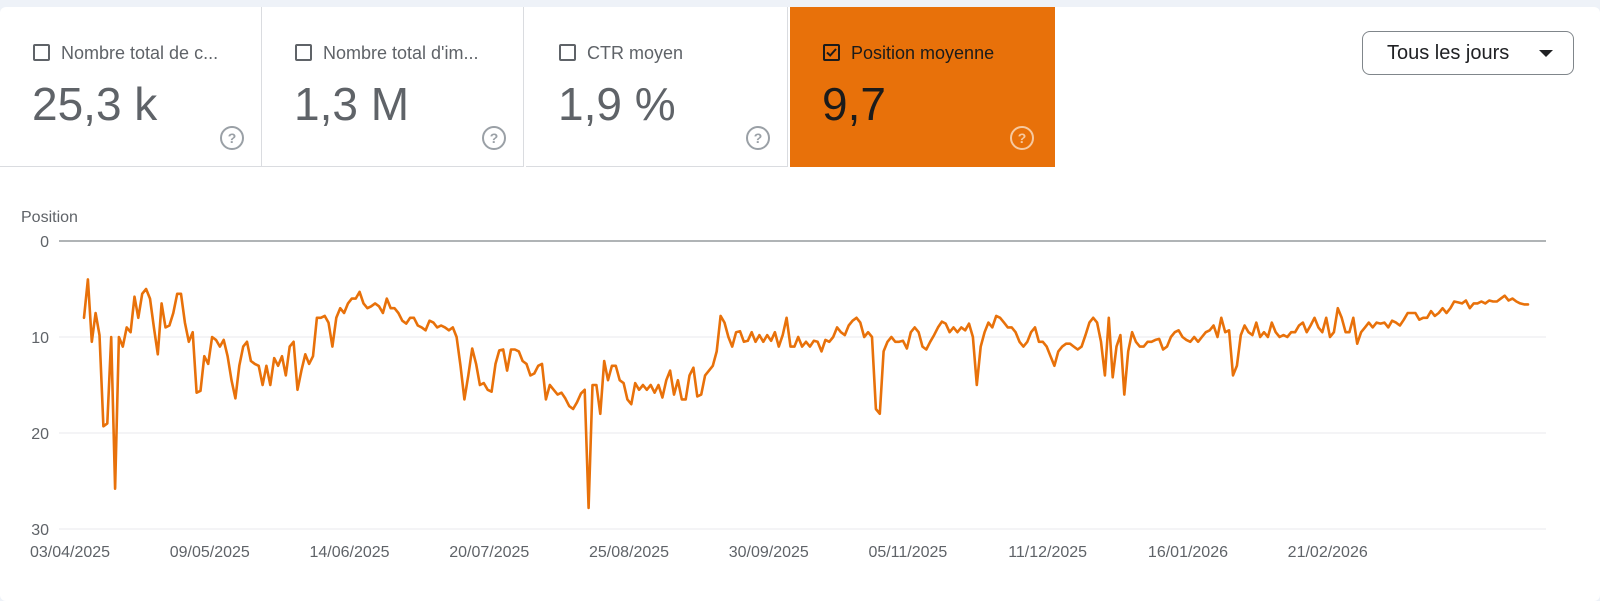 The image size is (1600, 601). What do you see at coordinates (49, 217) in the screenshot?
I see `y-axis-title: Position` at bounding box center [49, 217].